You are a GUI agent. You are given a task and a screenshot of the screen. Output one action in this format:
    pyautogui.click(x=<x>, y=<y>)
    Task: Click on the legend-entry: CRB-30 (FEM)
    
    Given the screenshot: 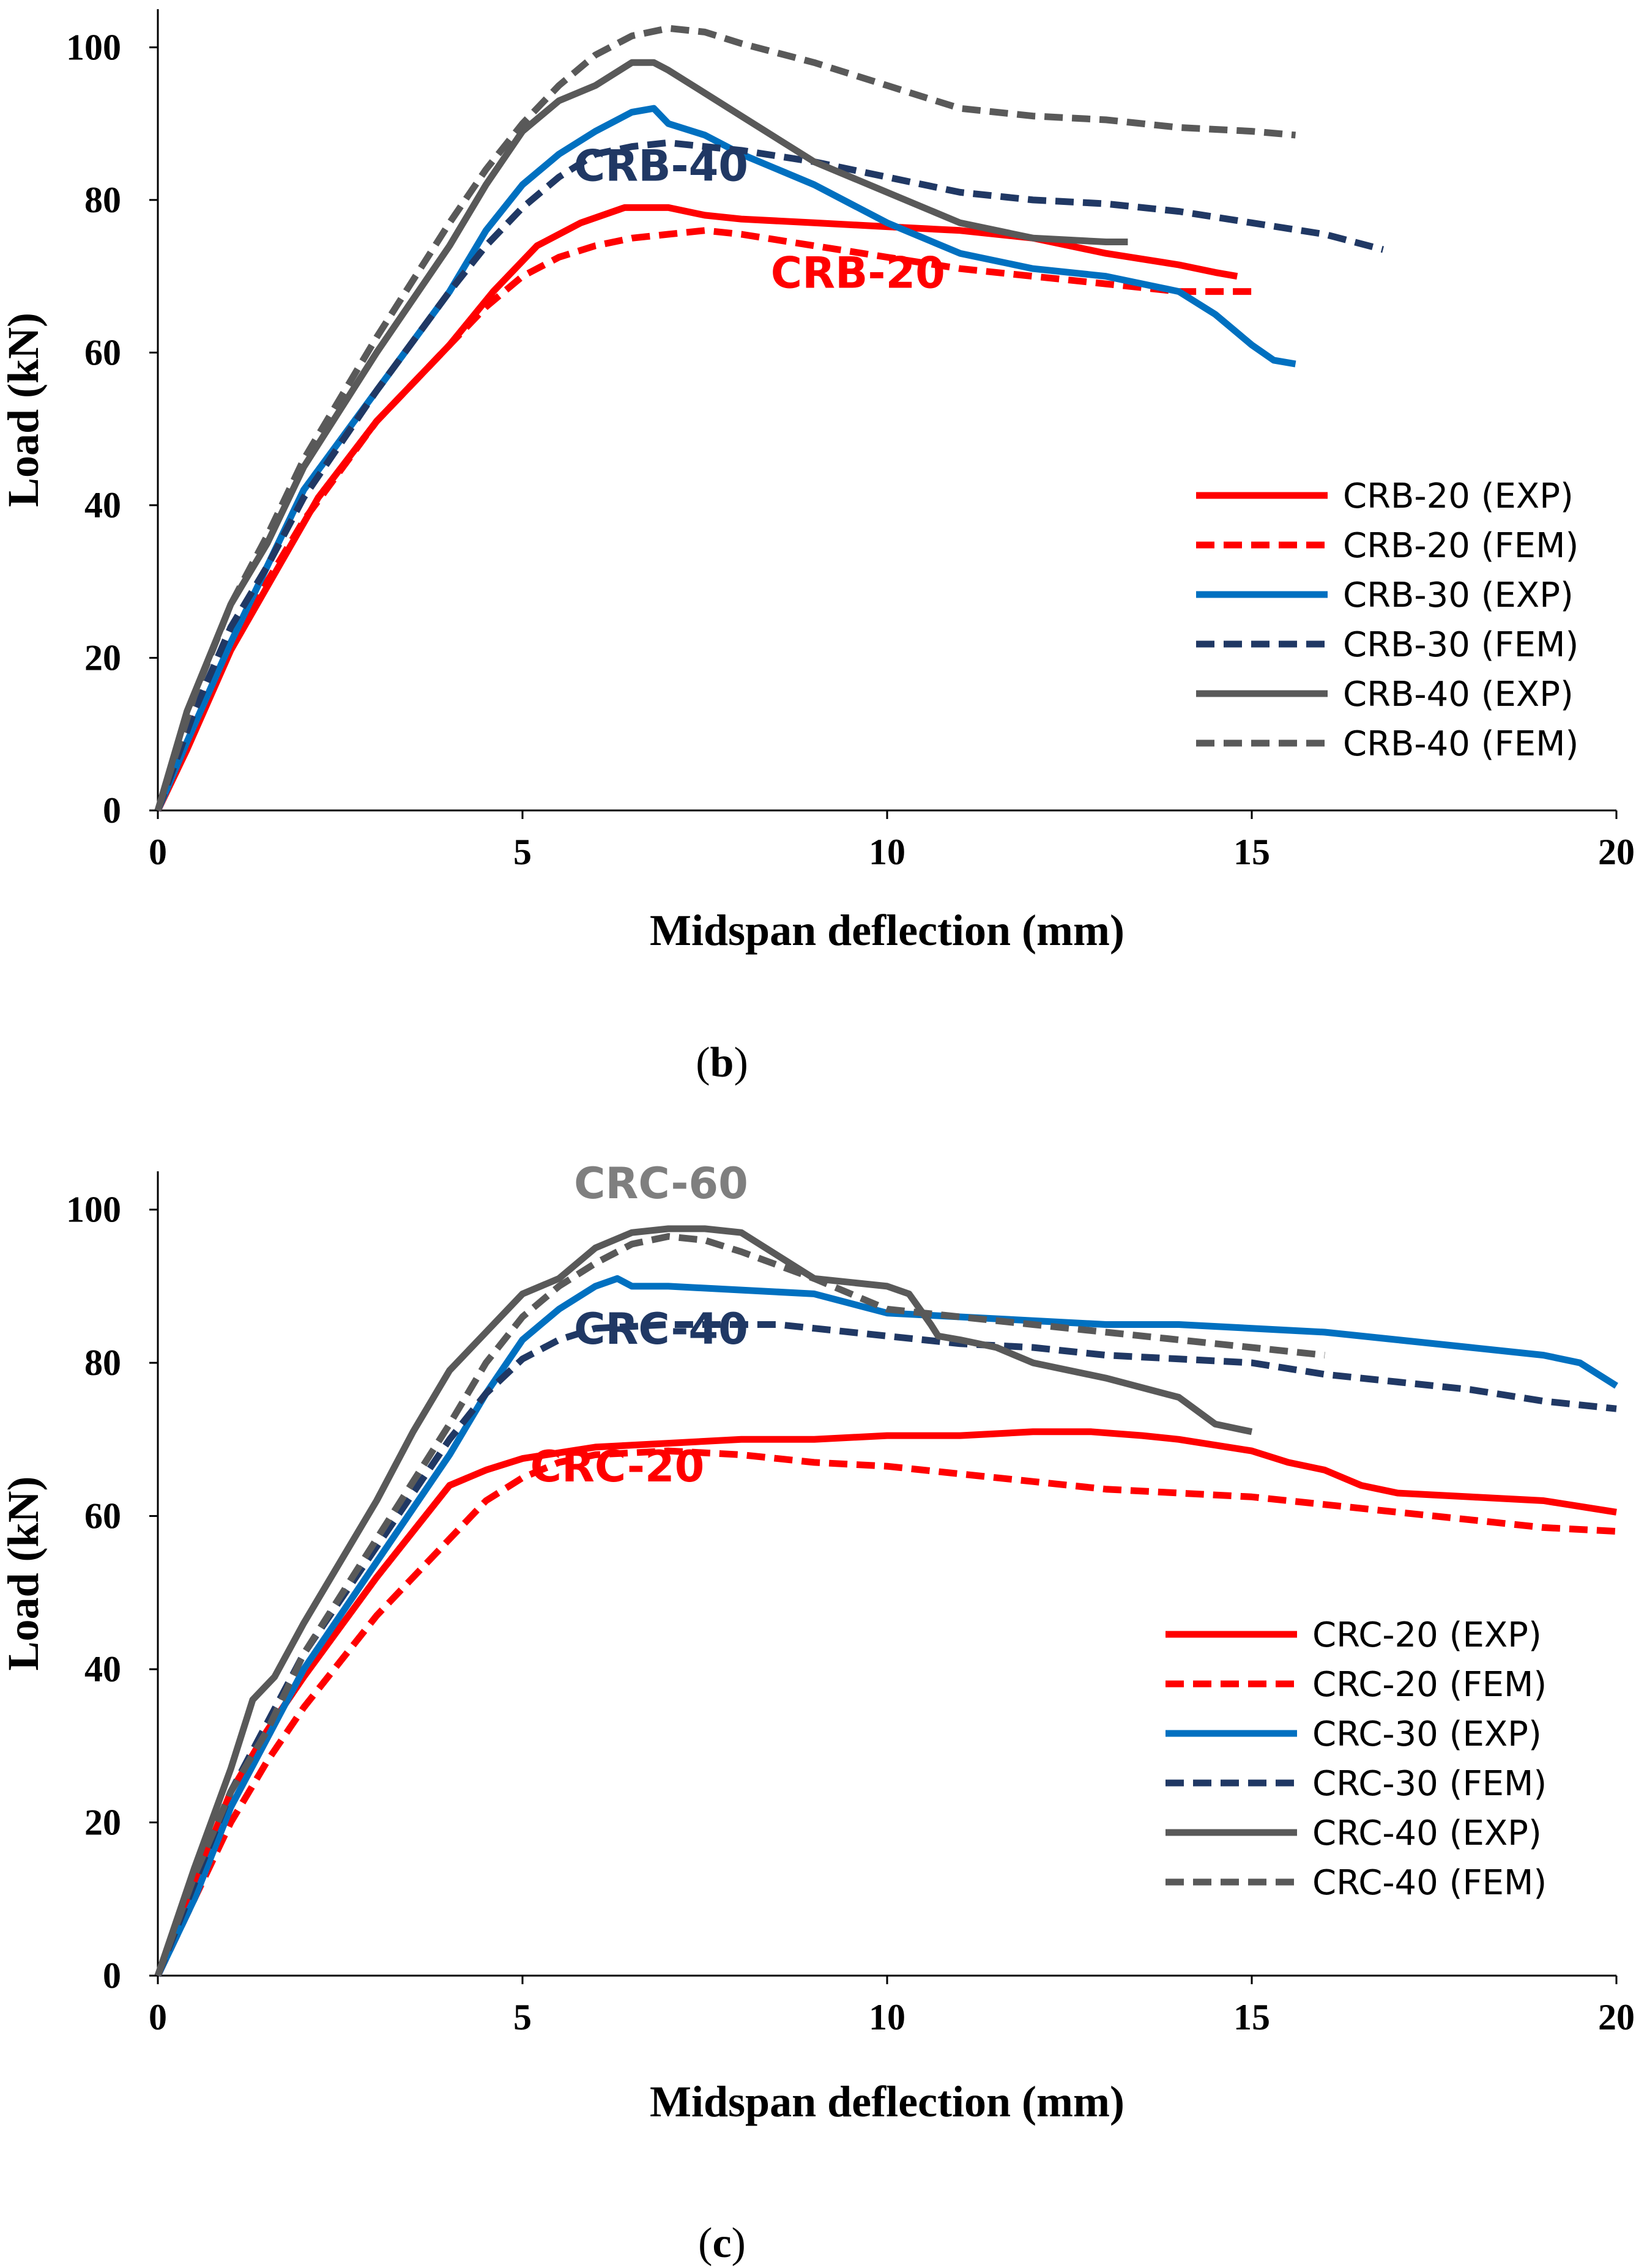 What is the action you would take?
    pyautogui.click(x=1461, y=645)
    